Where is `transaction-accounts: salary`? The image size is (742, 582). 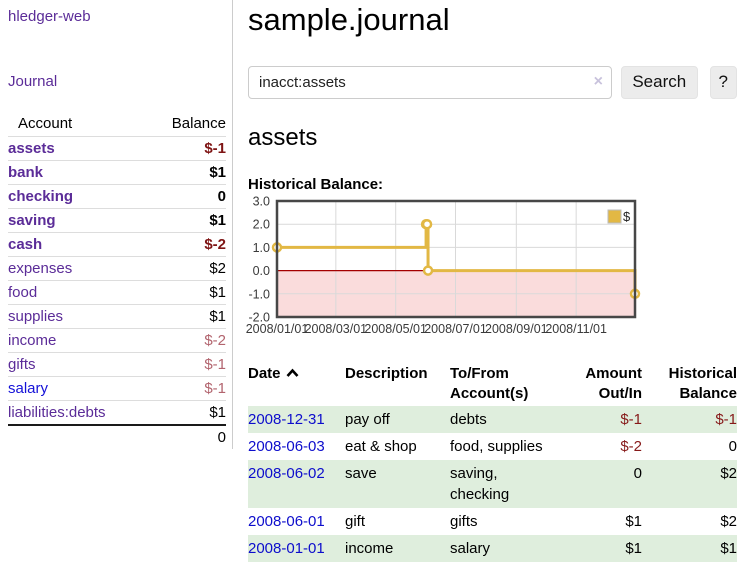 transaction-accounts: salary is located at coordinates (470, 549).